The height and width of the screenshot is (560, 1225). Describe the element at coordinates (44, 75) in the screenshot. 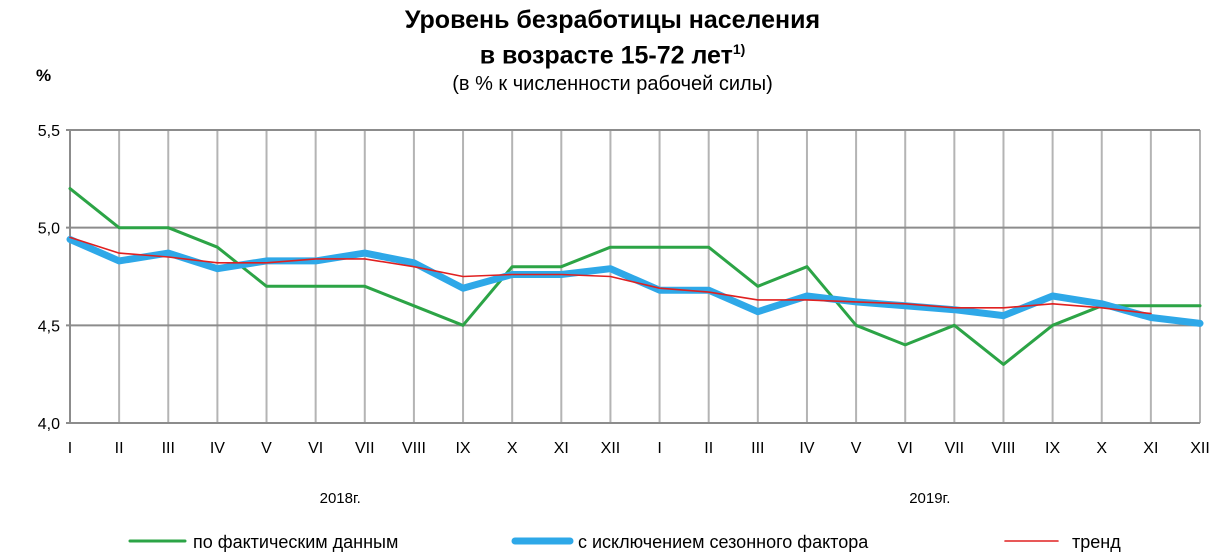

I see `y-axis-unit-label: %` at that location.